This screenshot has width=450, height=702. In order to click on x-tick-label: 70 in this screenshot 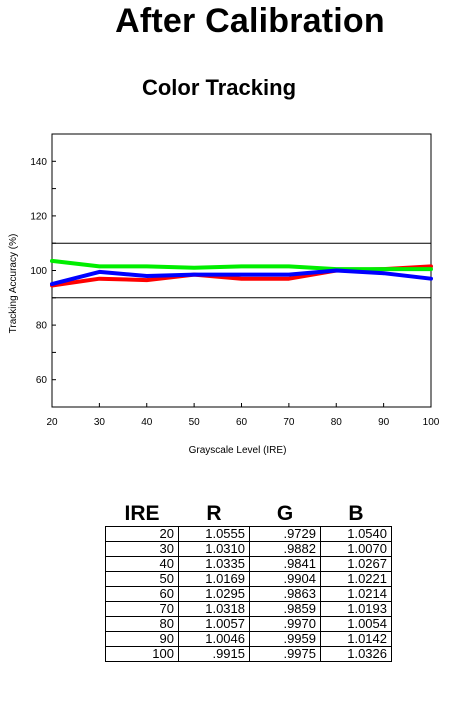, I will do `click(289, 422)`.